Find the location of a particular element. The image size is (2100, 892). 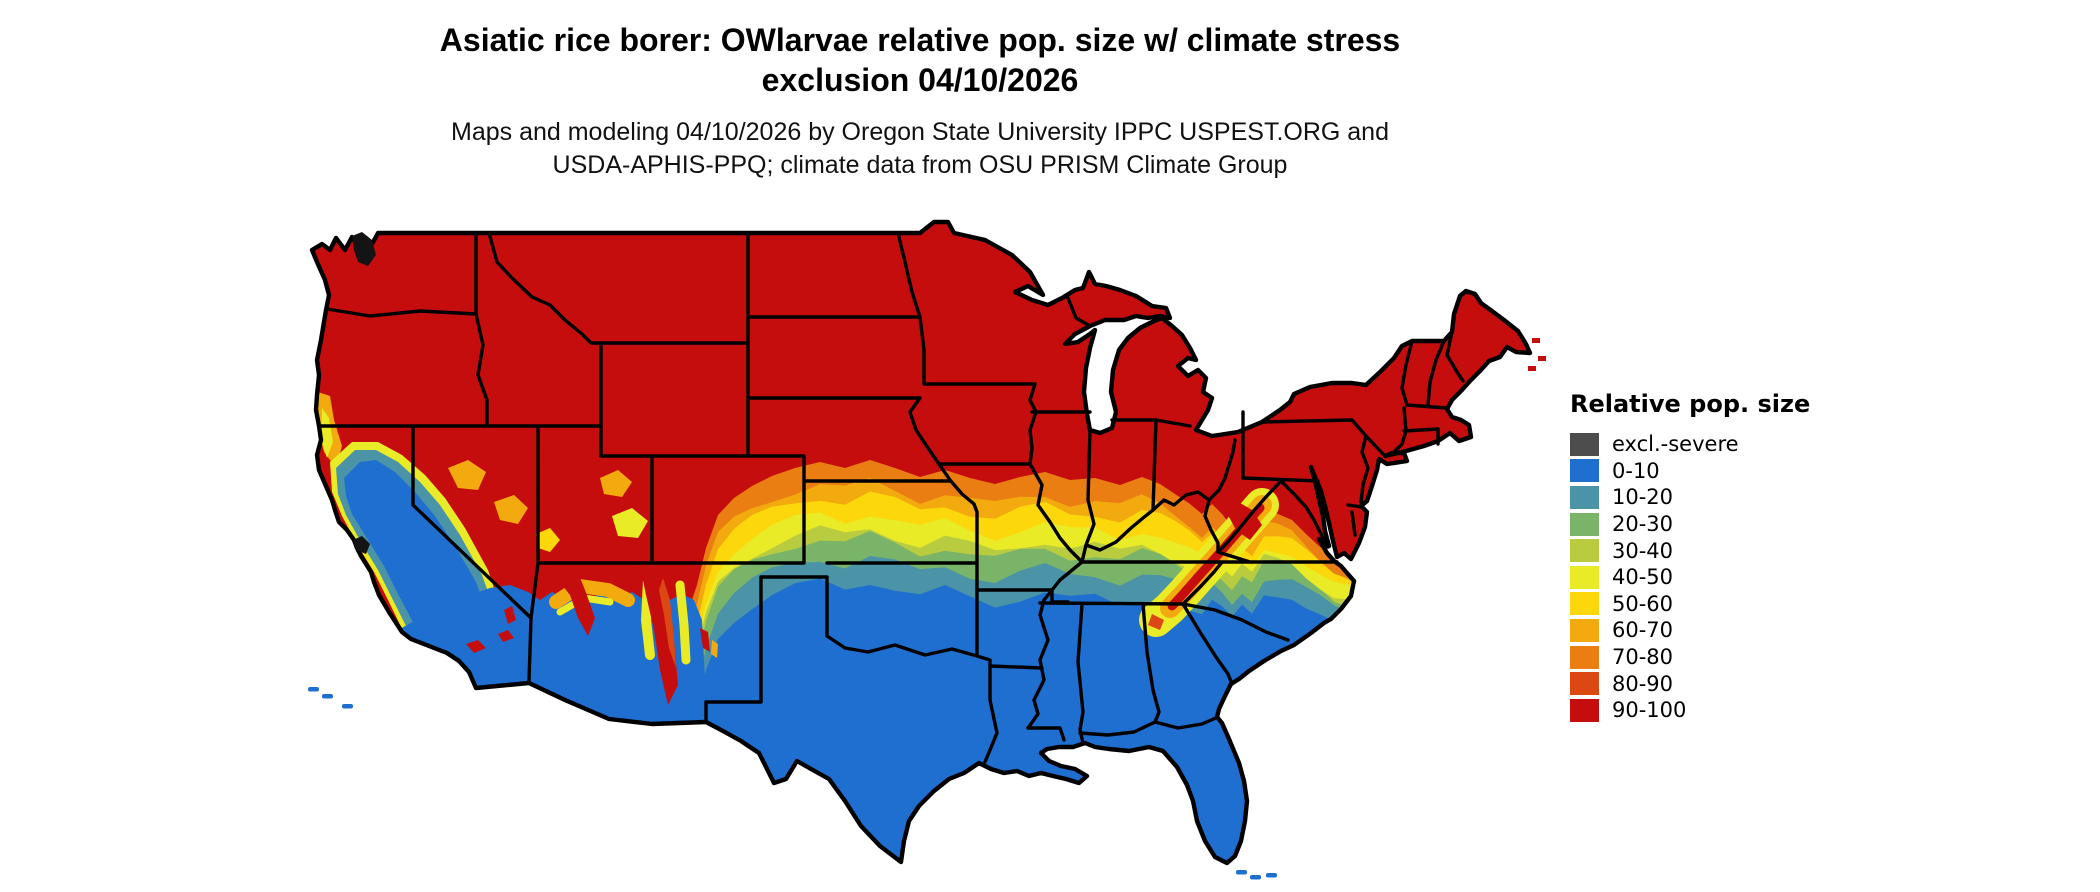

legend-item: excl.-severe is located at coordinates (1690, 444).